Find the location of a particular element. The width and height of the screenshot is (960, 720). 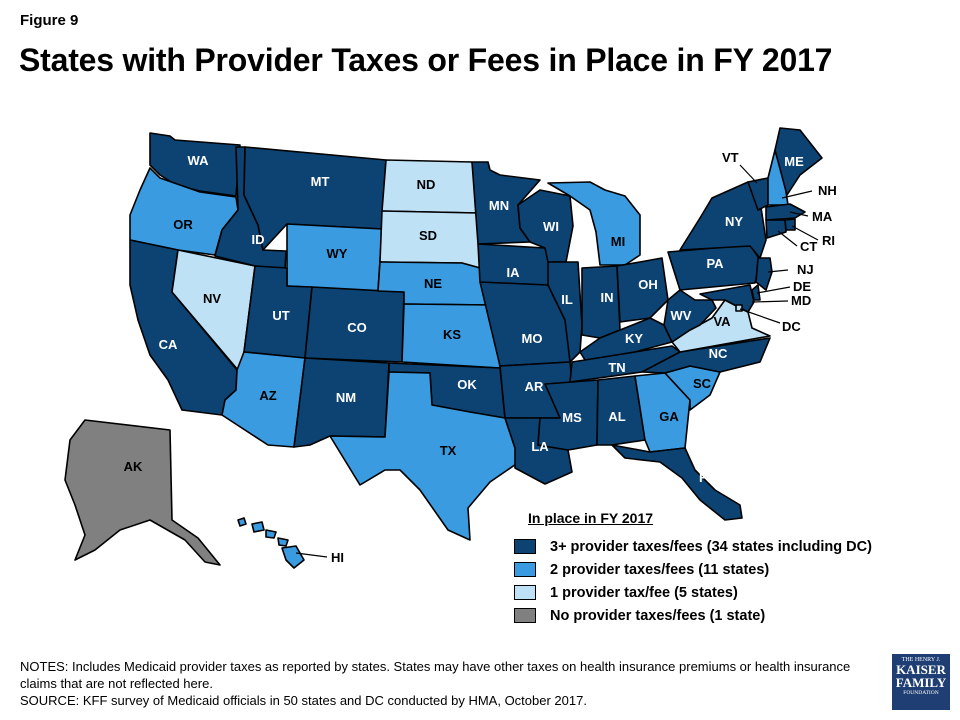

legend-item: 2 provider taxes/fees (11 states) is located at coordinates (693, 569).